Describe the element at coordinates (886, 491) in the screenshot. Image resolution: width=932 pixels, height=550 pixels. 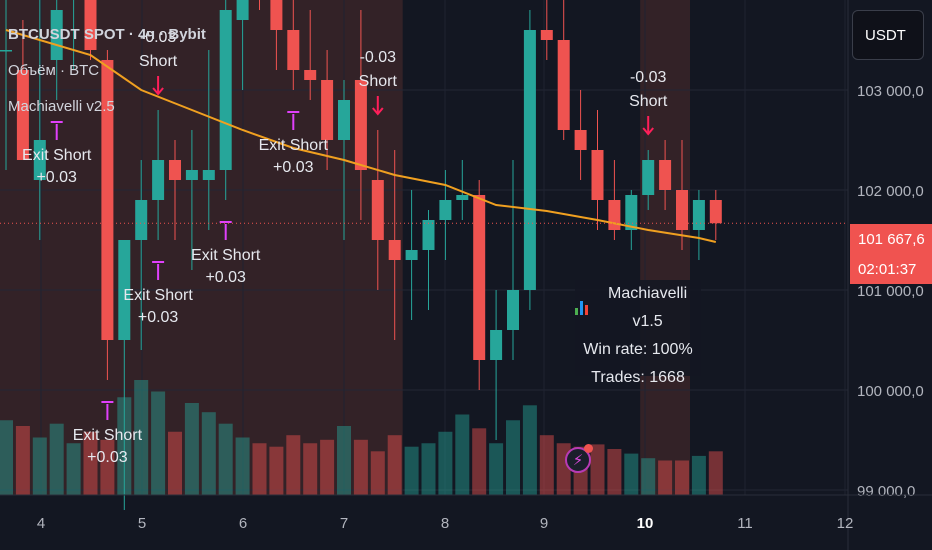
I see `y-tick-label: 99 000,0` at that location.